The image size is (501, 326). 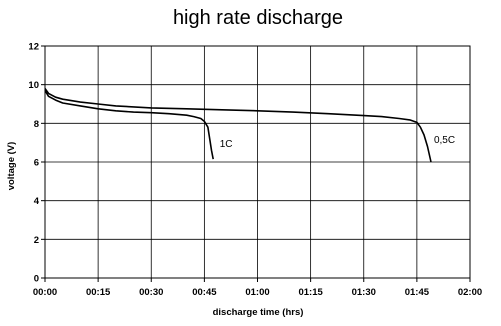 What do you see at coordinates (470, 292) in the screenshot?
I see `x-tick-label: 02:00` at bounding box center [470, 292].